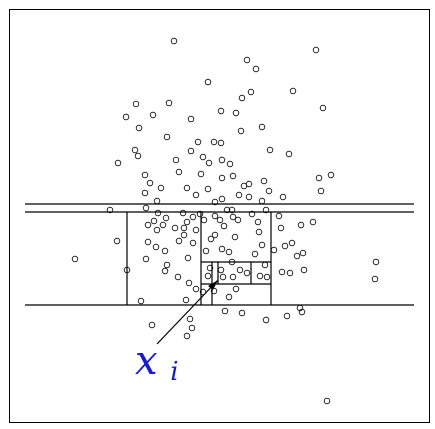  Describe the element at coordinates (187, 312) in the screenshot. I see `query-arrow-line` at that location.